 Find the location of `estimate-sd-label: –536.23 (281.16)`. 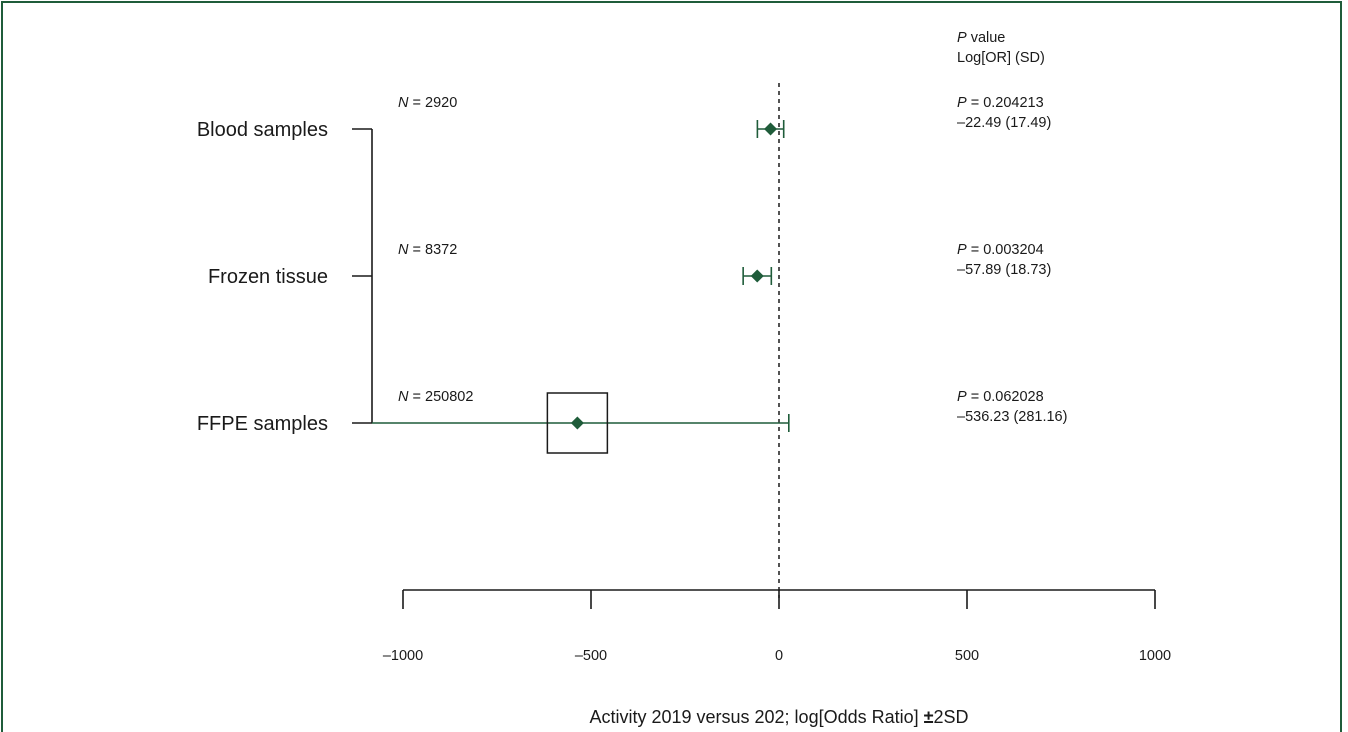

estimate-sd-label: –536.23 (281.16) is located at coordinates (1012, 417).